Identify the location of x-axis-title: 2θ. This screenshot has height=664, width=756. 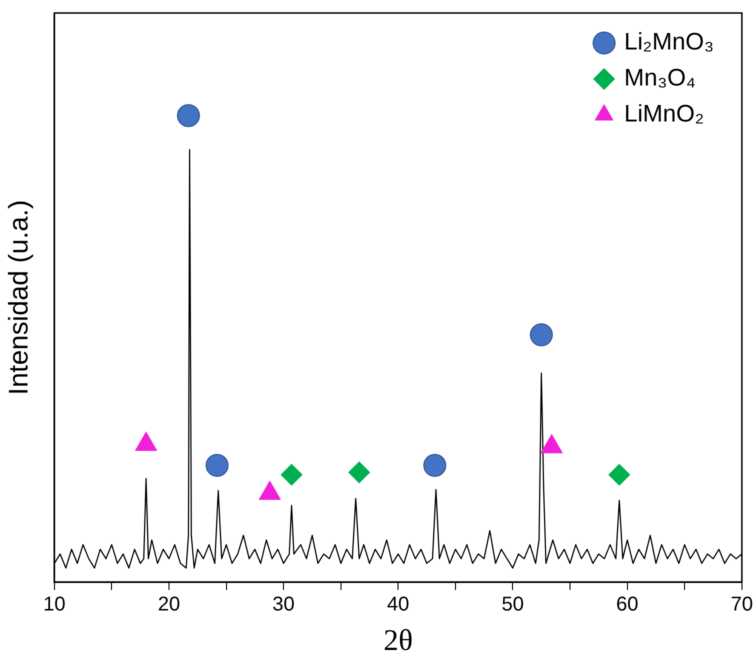
(398, 640).